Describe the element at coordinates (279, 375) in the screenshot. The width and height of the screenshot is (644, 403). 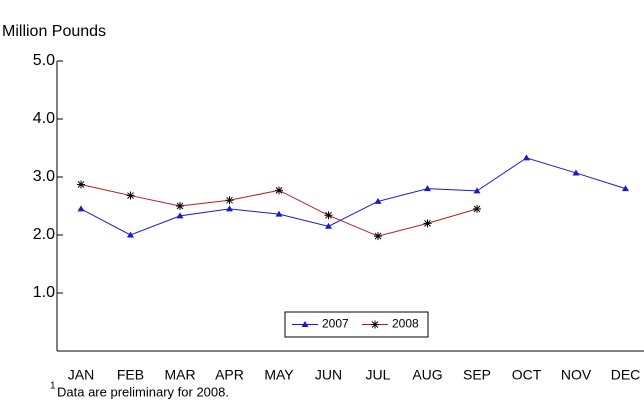
I see `x-tick-label: MAY` at that location.